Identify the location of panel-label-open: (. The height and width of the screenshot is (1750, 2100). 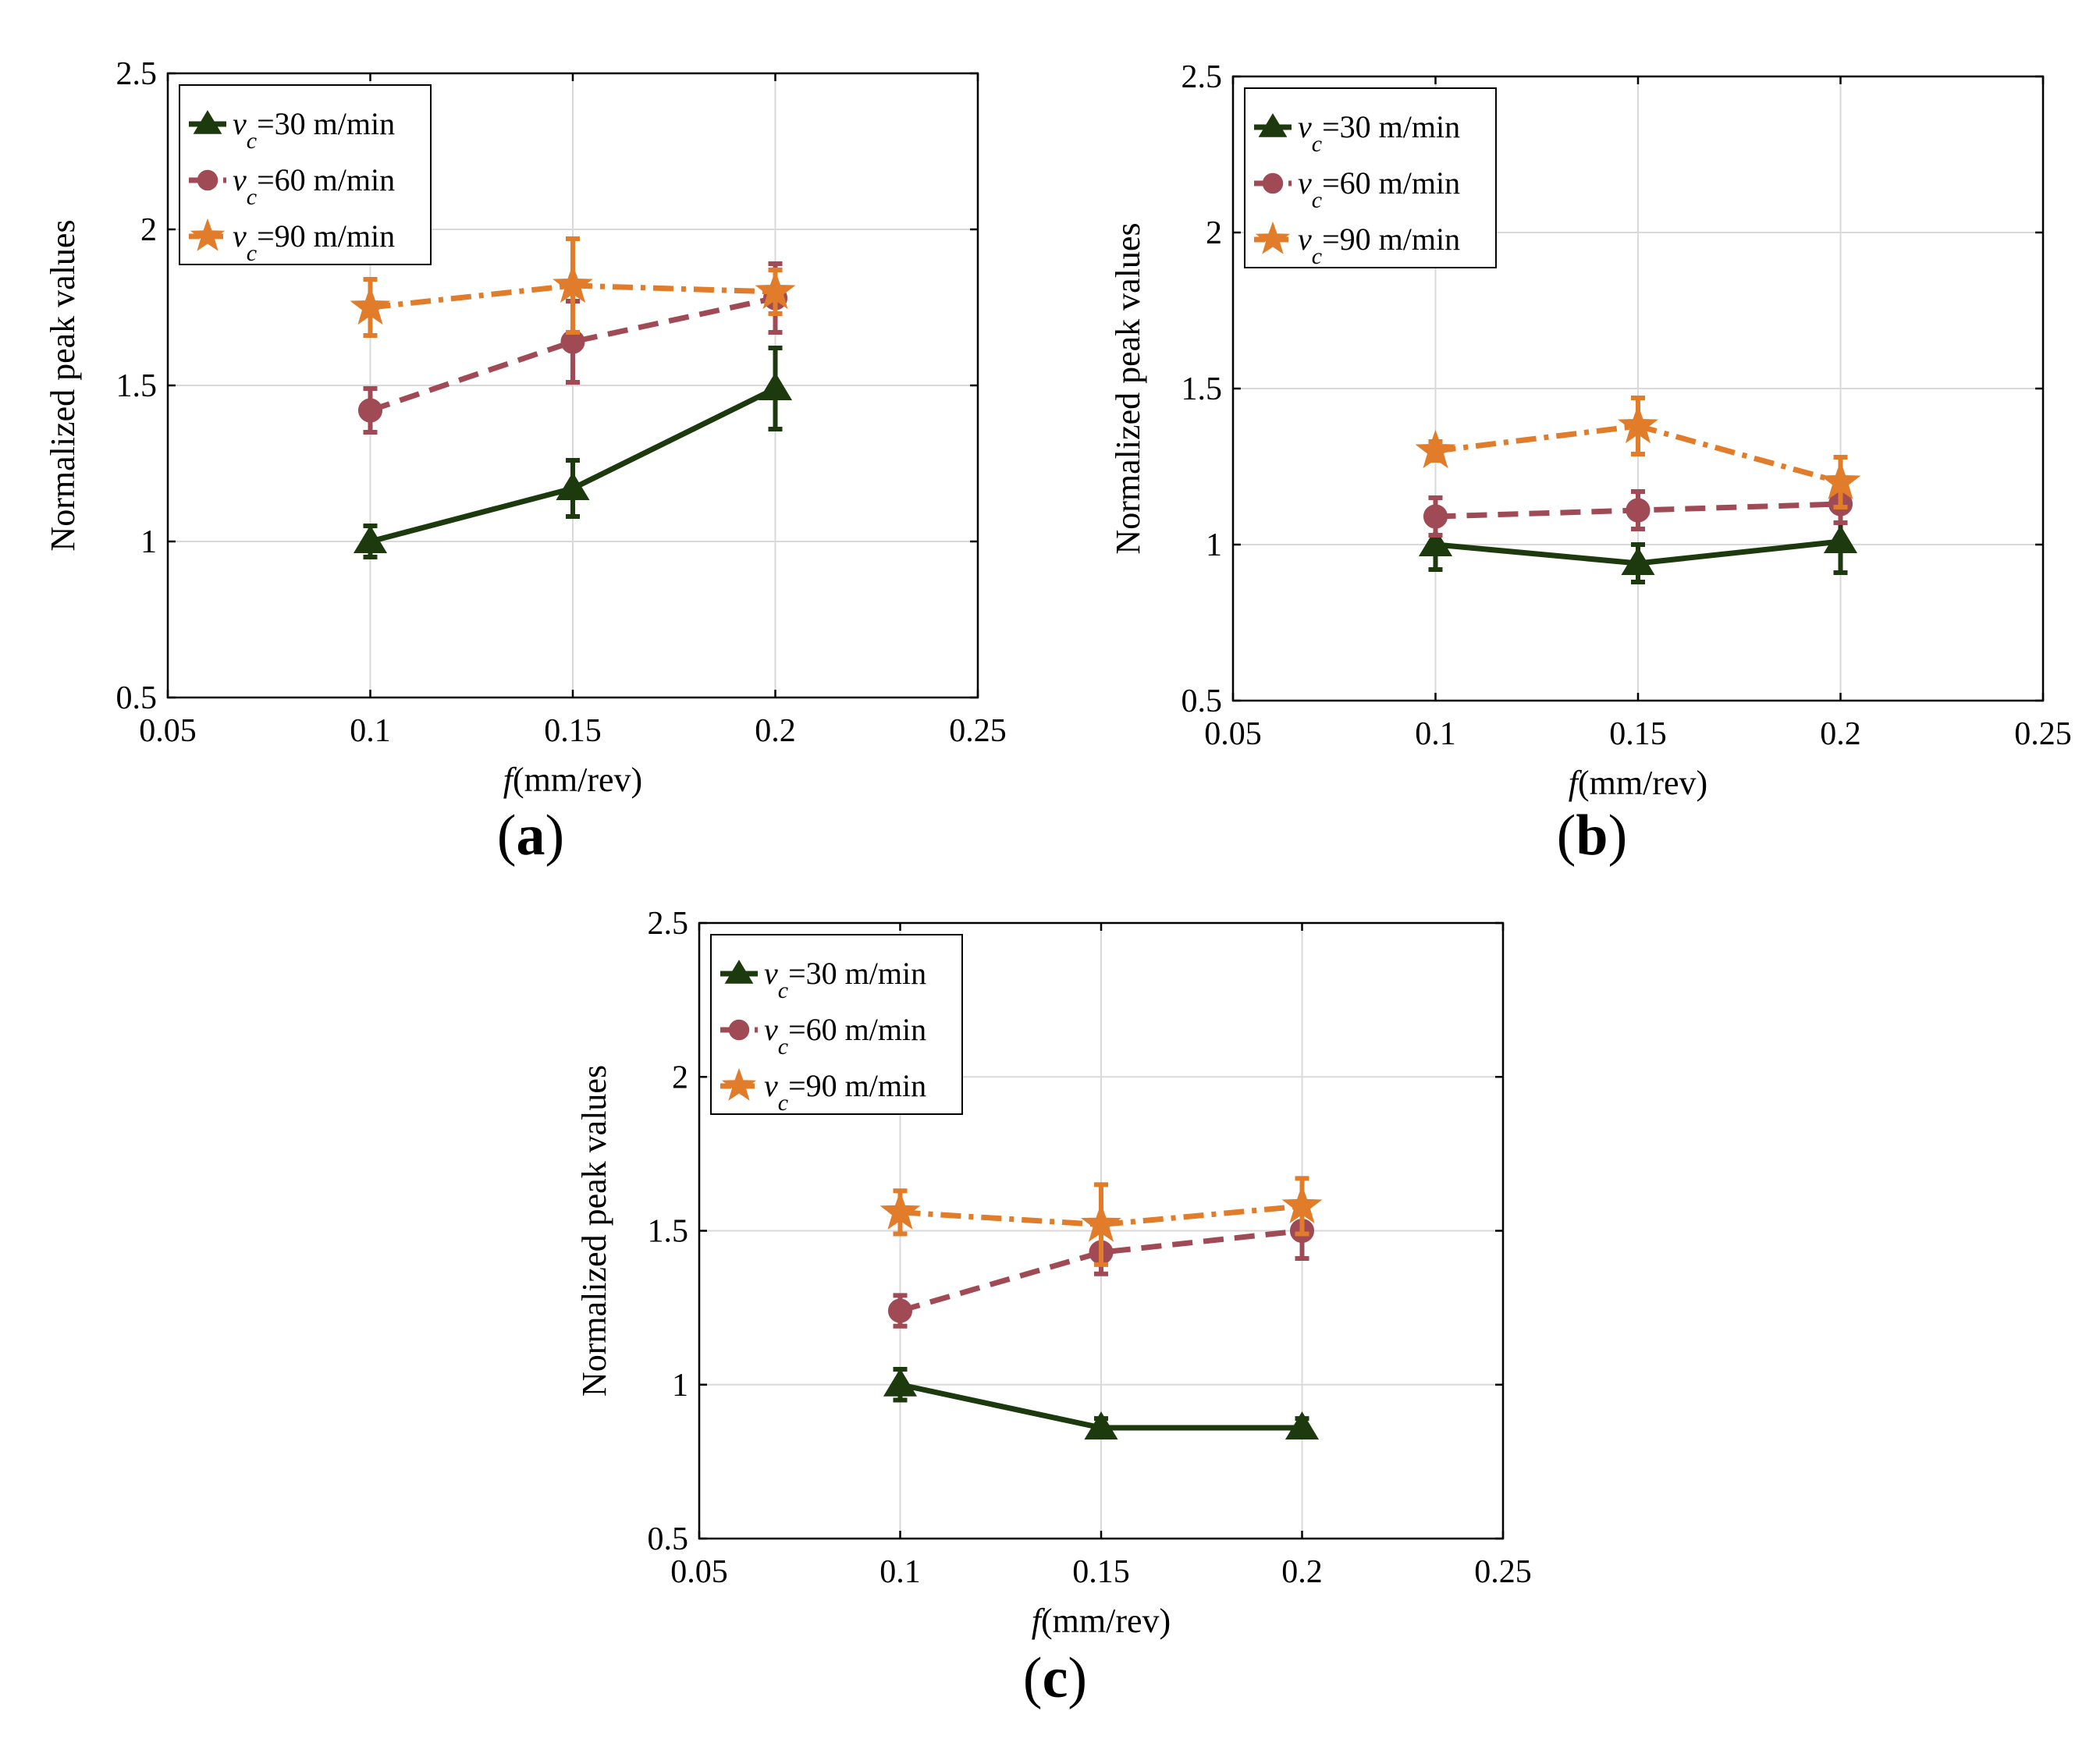
(1033, 1678).